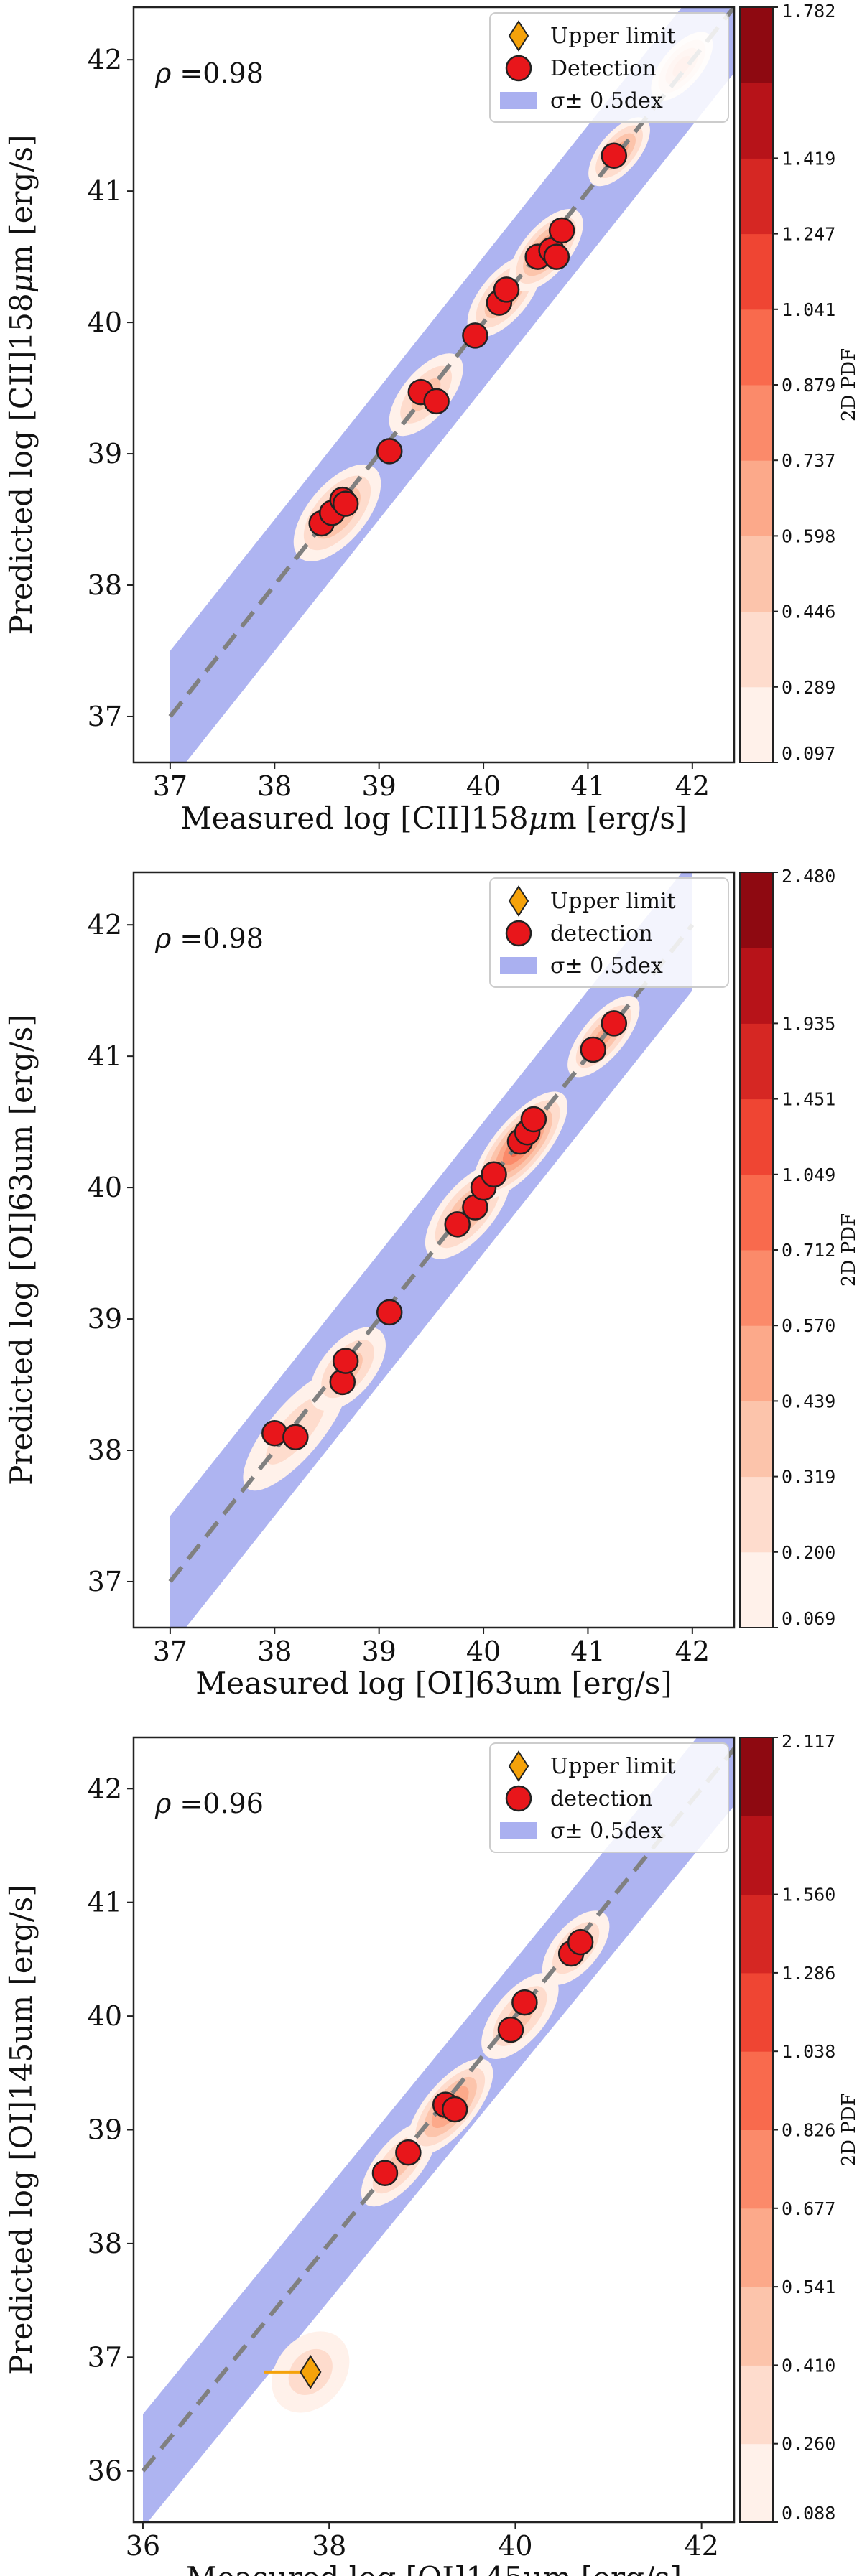 The height and width of the screenshot is (2576, 862). What do you see at coordinates (518, 1830) in the screenshot?
I see `legend-band-icon` at bounding box center [518, 1830].